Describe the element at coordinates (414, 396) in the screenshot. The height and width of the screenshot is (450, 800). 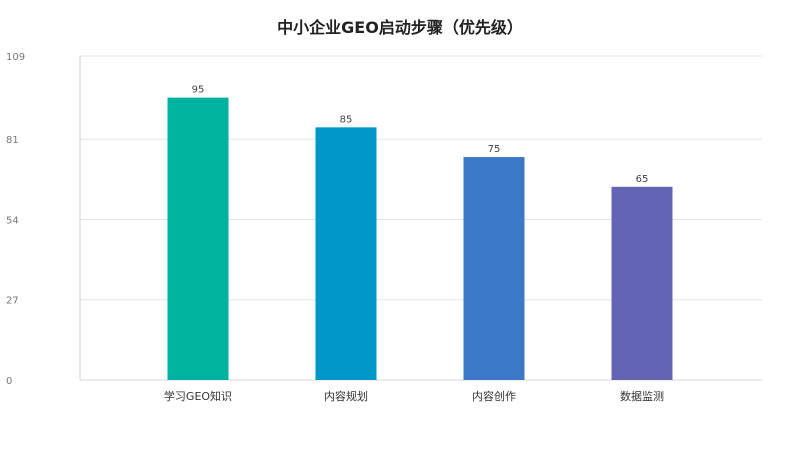
I see `x-tick-labels: 学习GEO知识 内容规划 内容创作 数据监测` at that location.